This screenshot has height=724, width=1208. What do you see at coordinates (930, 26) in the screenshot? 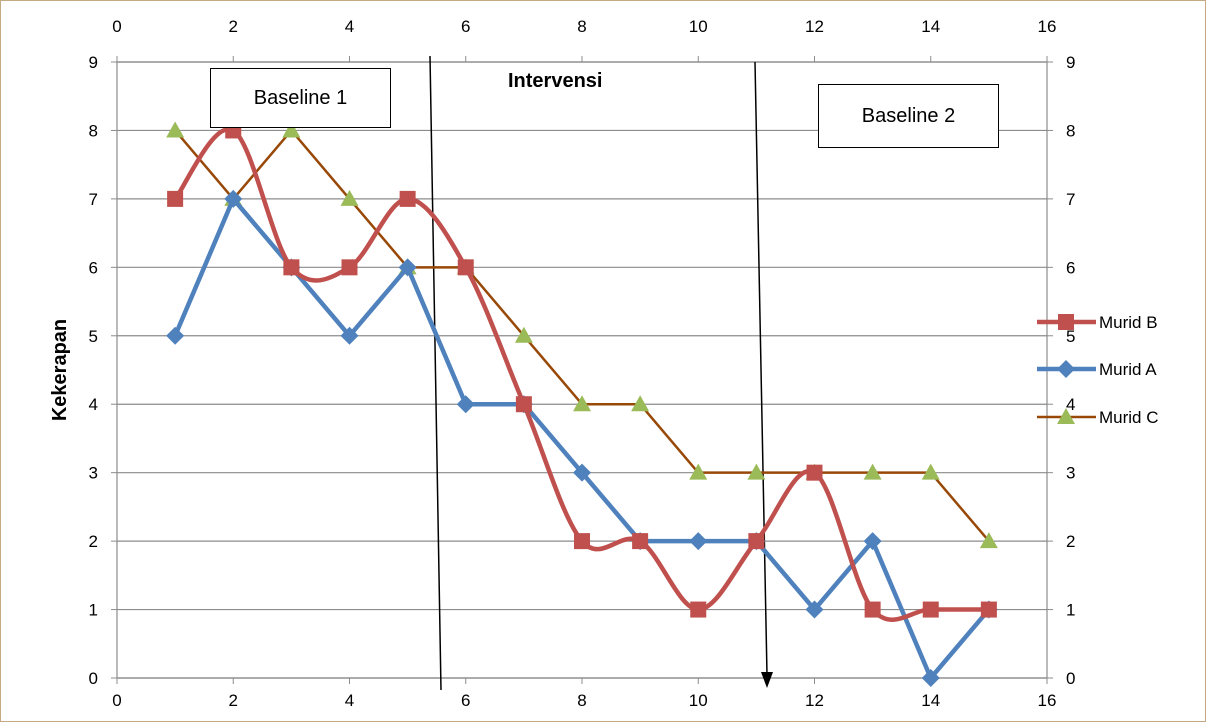
I see `x-tick-label-top: 14` at bounding box center [930, 26].